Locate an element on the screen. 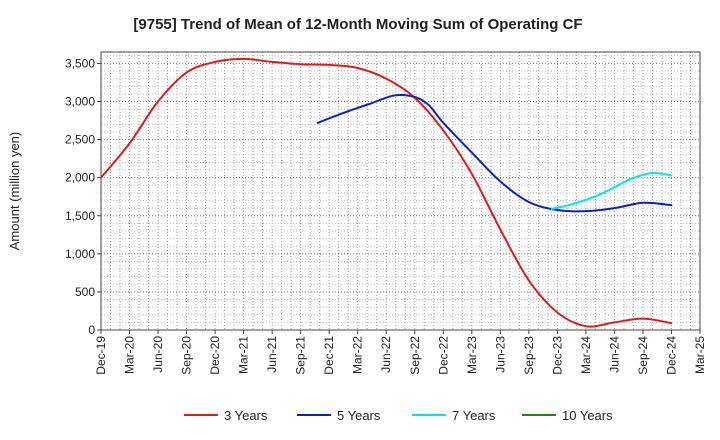 The height and width of the screenshot is (440, 720). x-tick-label: Sep-24 is located at coordinates (643, 355).